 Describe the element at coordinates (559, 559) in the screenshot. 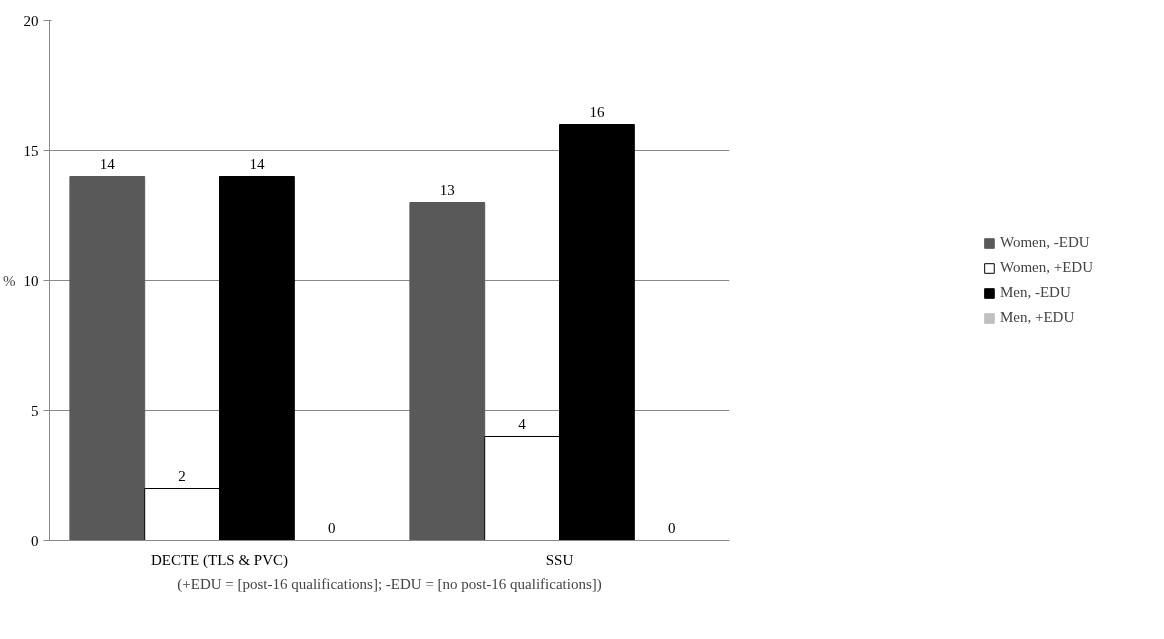

I see `x-tick-label: SSU` at that location.